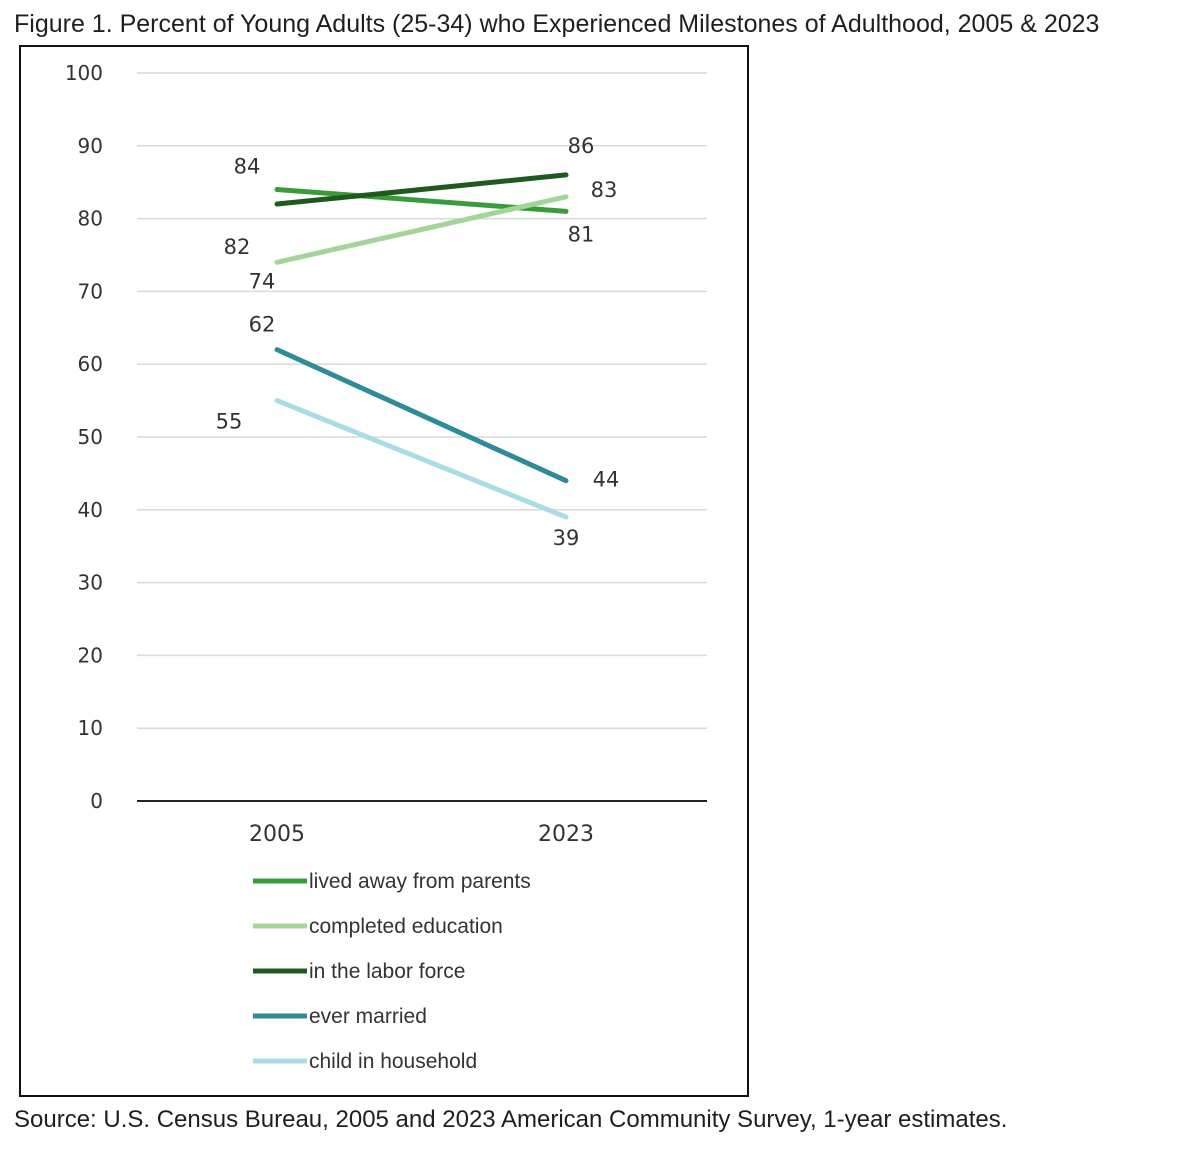 The height and width of the screenshot is (1152, 1190). I want to click on legend-label: in the labor force, so click(387, 971).